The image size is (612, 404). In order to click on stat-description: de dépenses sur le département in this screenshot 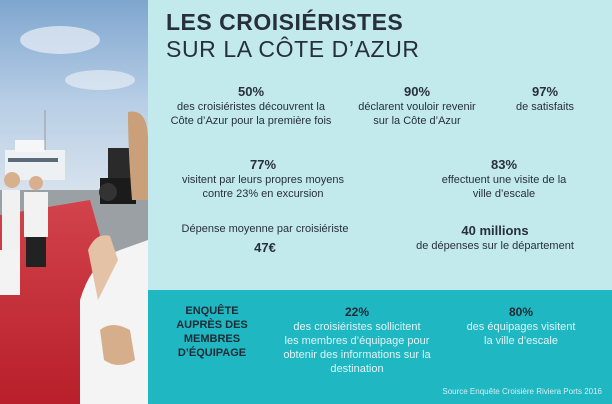, I will do `click(495, 246)`.